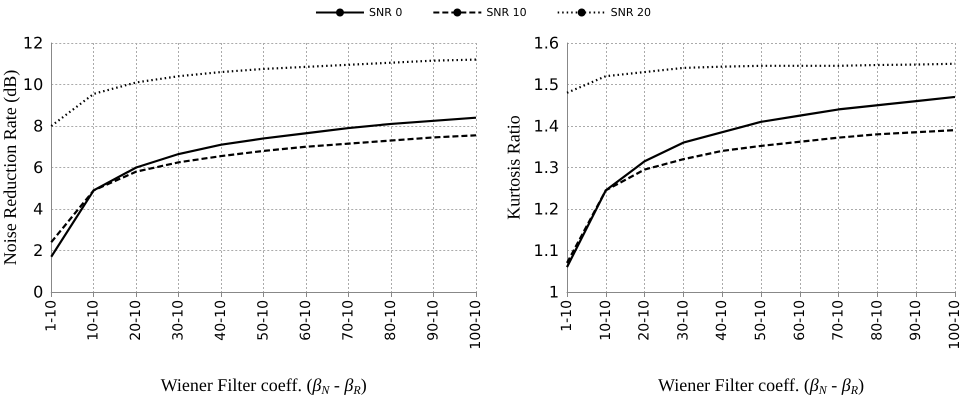 The width and height of the screenshot is (966, 403). What do you see at coordinates (546, 209) in the screenshot?
I see `y-tick-label: 1.2` at bounding box center [546, 209].